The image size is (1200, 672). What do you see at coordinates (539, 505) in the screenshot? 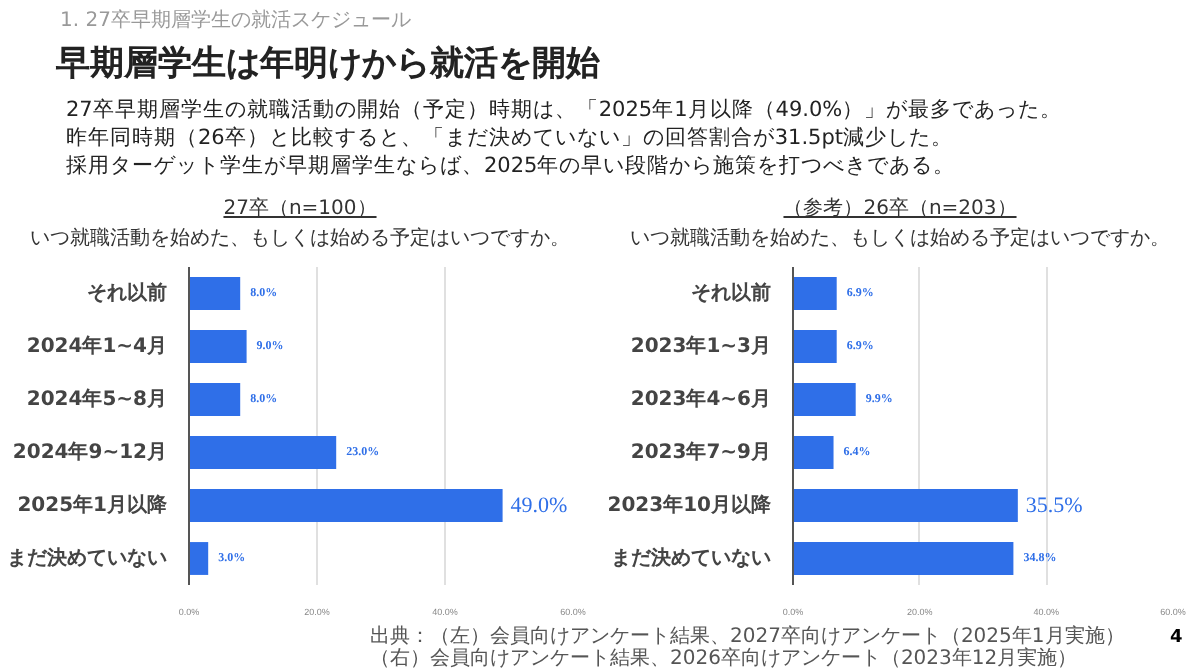
I see `data-label: 49.0%` at bounding box center [539, 505].